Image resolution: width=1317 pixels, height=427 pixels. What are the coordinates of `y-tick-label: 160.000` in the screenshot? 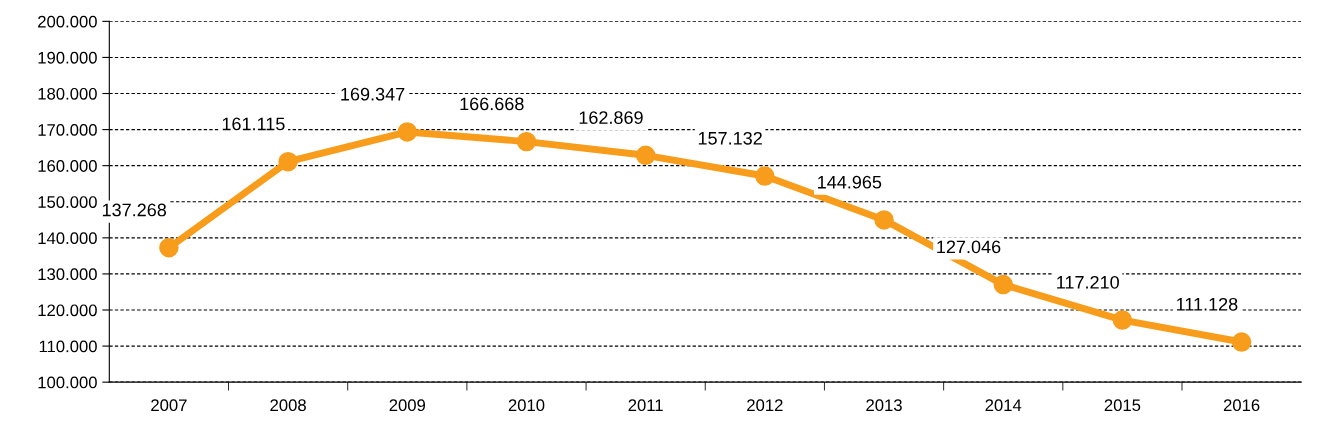 It's located at (67, 166).